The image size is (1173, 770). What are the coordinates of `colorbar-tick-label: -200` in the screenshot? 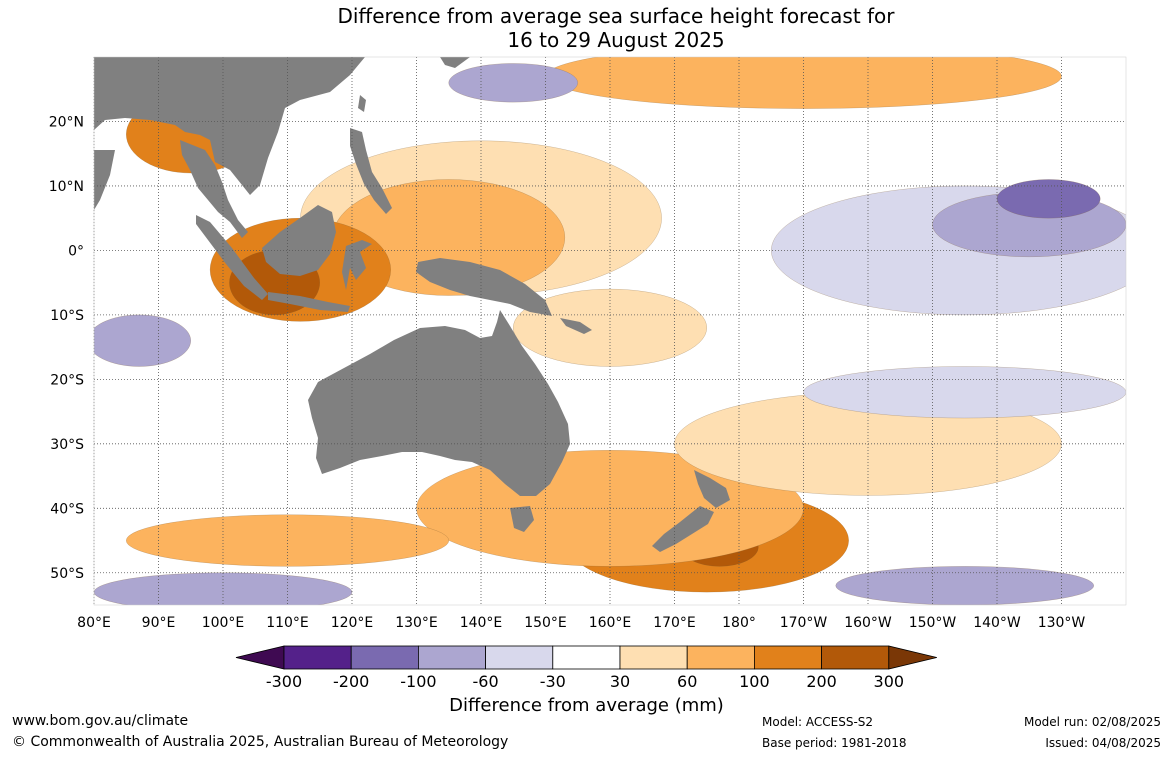 It's located at (351, 681).